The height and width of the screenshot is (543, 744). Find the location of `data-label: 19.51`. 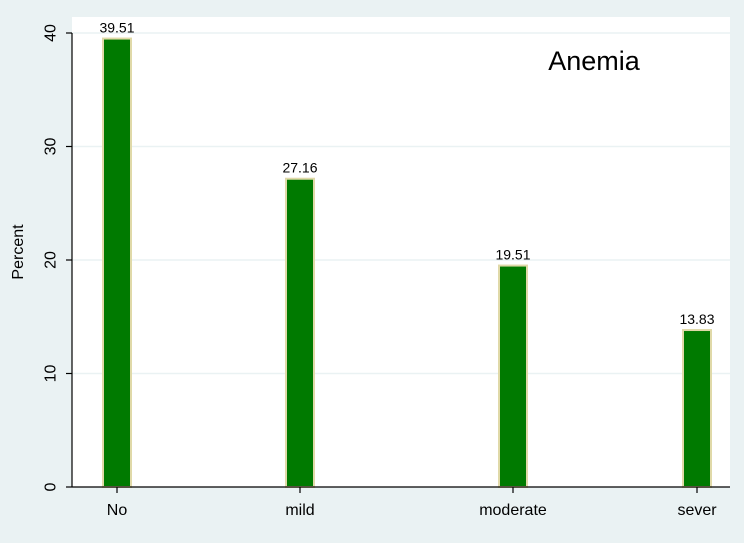

data-label: 19.51 is located at coordinates (512, 255).